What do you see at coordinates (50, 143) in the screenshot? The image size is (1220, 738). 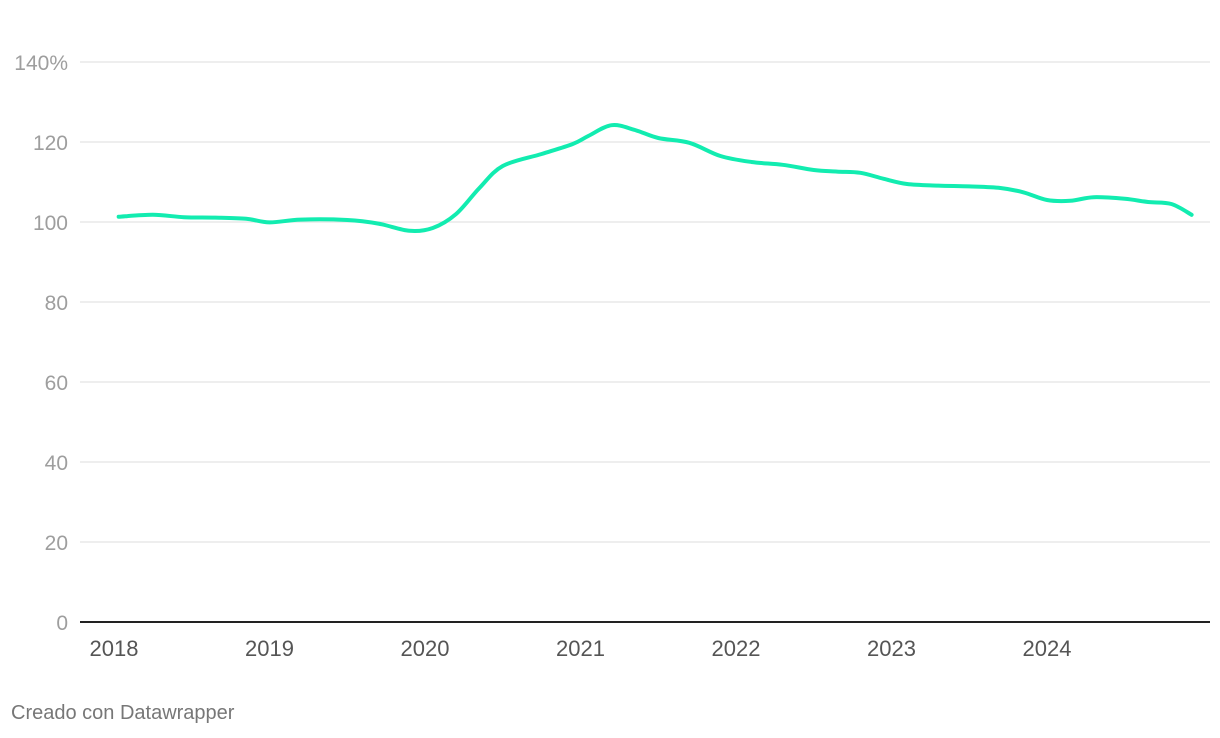 I see `y-tick-label: 120` at bounding box center [50, 143].